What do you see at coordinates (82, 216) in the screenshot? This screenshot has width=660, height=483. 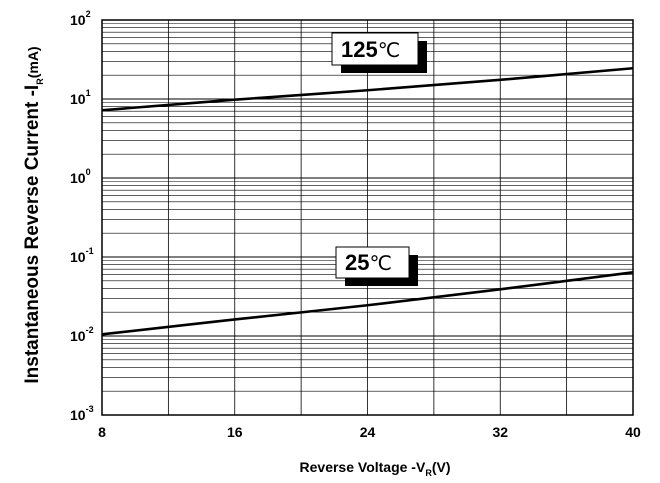 I see `y-tick-labels: 10² 10¹ 10⁰ 10⁻¹ 10⁻² 10⁻³` at bounding box center [82, 216].